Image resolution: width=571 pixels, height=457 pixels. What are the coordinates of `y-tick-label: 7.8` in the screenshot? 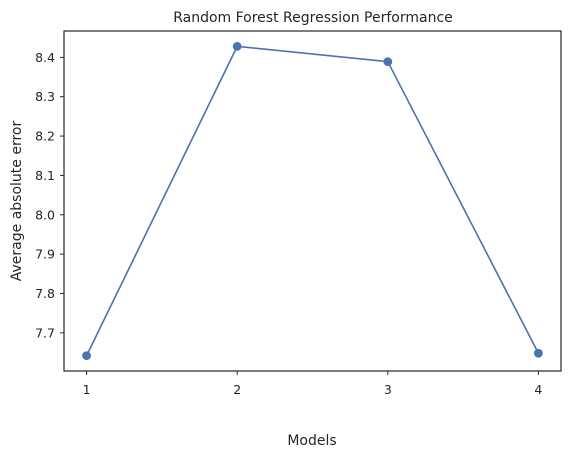 It's located at (45, 293).